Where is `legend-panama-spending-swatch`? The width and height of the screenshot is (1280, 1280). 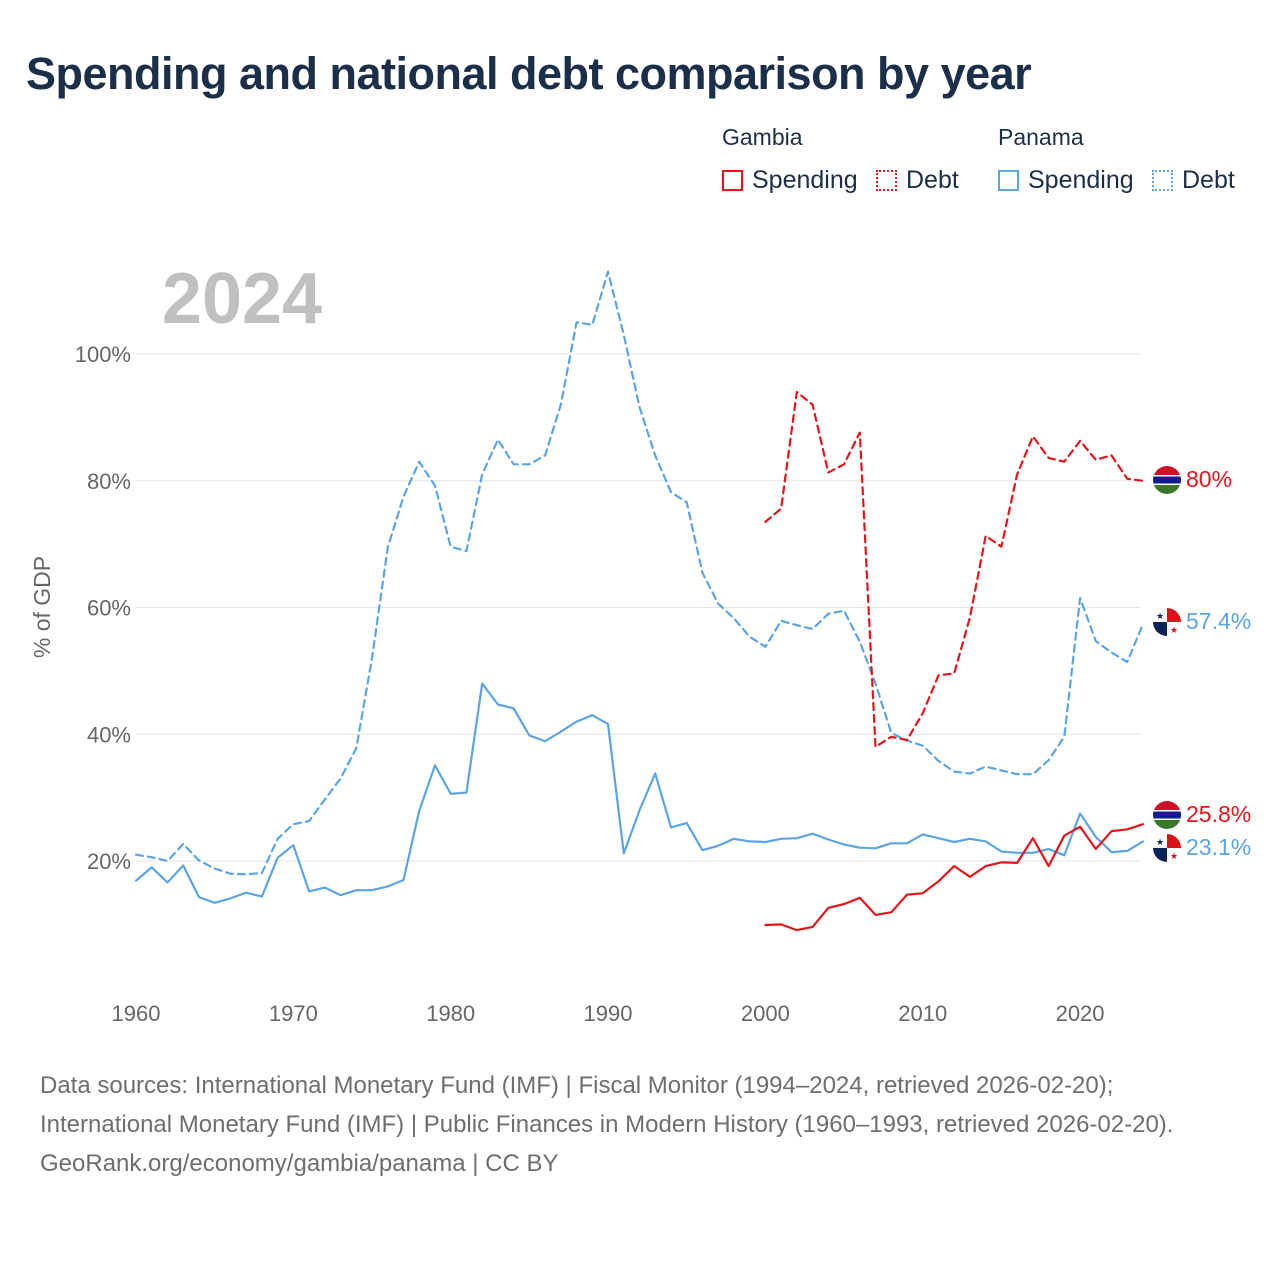 legend-panama-spending-swatch is located at coordinates (1008, 180).